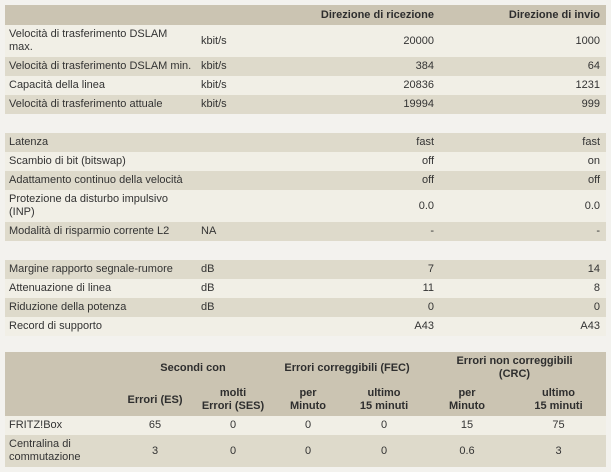  Describe the element at coordinates (523, 85) in the screenshot. I see `tx-value: 1231` at that location.